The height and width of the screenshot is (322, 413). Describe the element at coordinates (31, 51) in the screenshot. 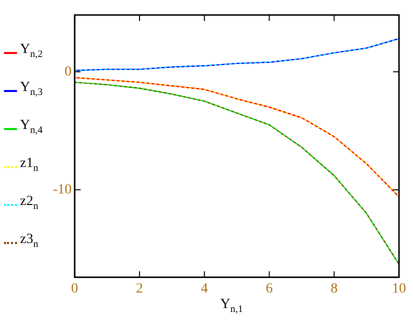

I see `legend-label: Y$_{n,2}$` at that location.